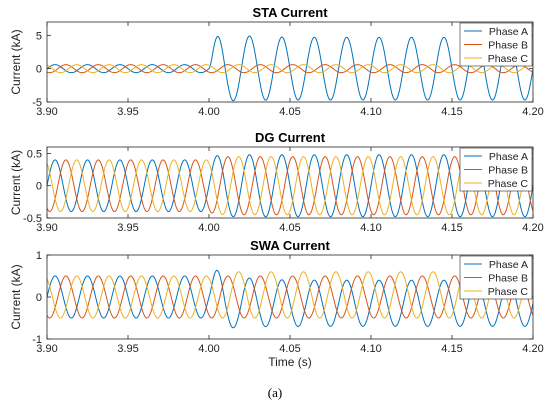 This screenshot has height=408, width=550. What do you see at coordinates (37, 340) in the screenshot?
I see `y-tick-label: -1` at bounding box center [37, 340].